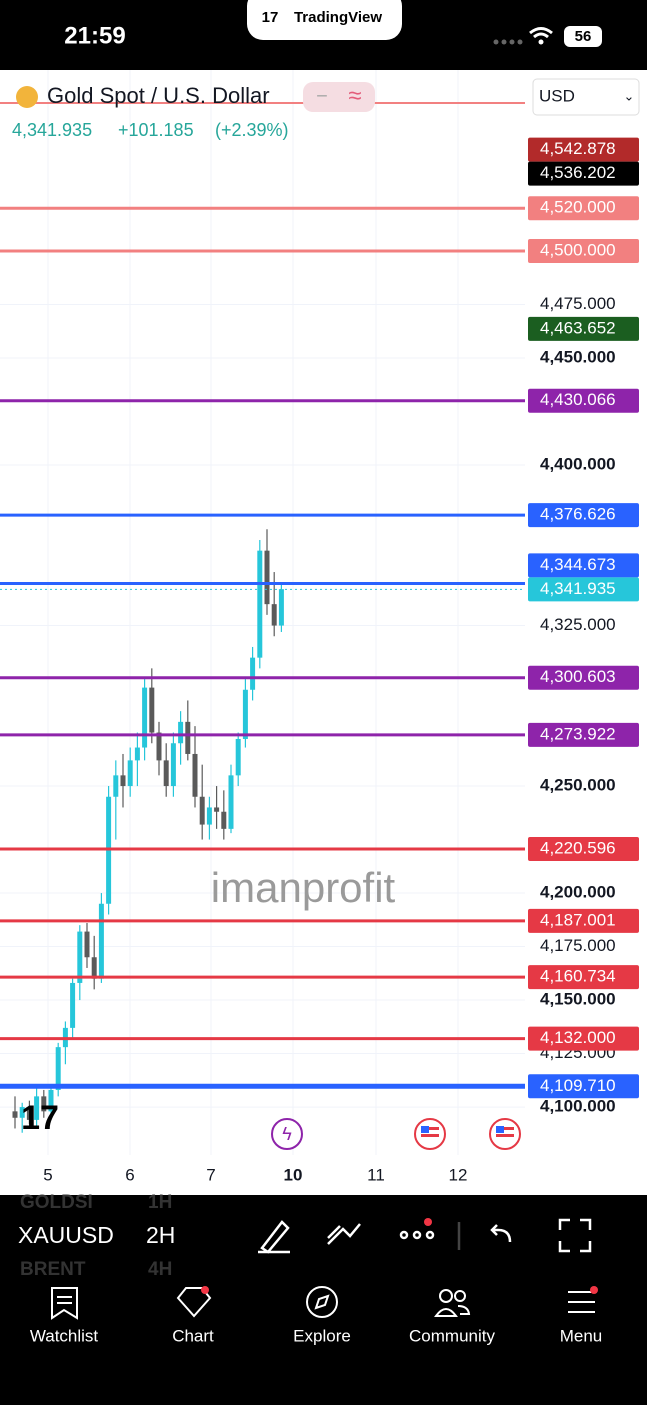 Image resolution: width=647 pixels, height=1405 pixels. What do you see at coordinates (425, 1236) in the screenshot?
I see `toolbar-icons` at bounding box center [425, 1236].